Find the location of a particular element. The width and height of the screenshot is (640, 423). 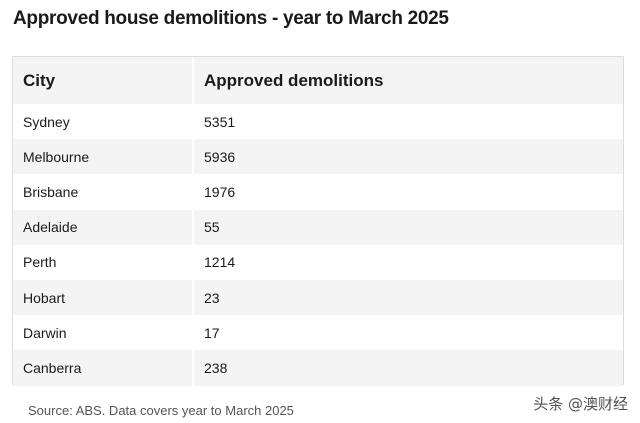

column-header-city: City is located at coordinates (103, 80).